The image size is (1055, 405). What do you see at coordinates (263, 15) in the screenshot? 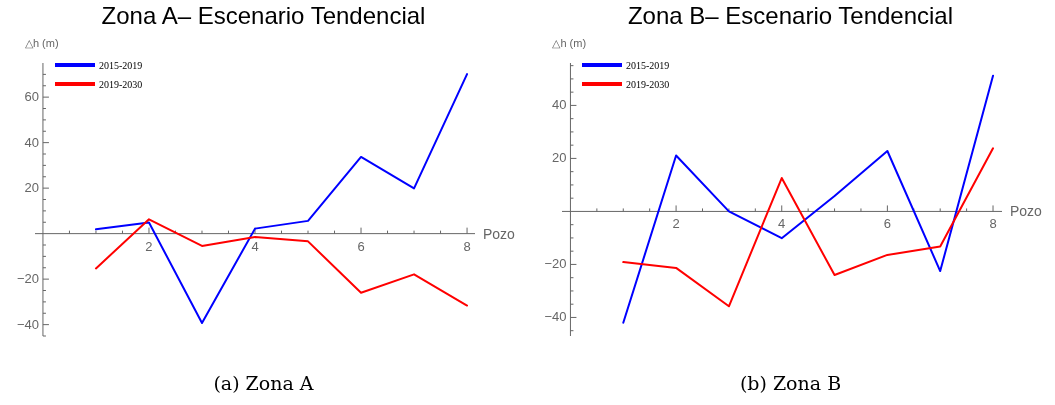
I see `chart-title: Zona A– Escenario Tendencial` at bounding box center [263, 15].